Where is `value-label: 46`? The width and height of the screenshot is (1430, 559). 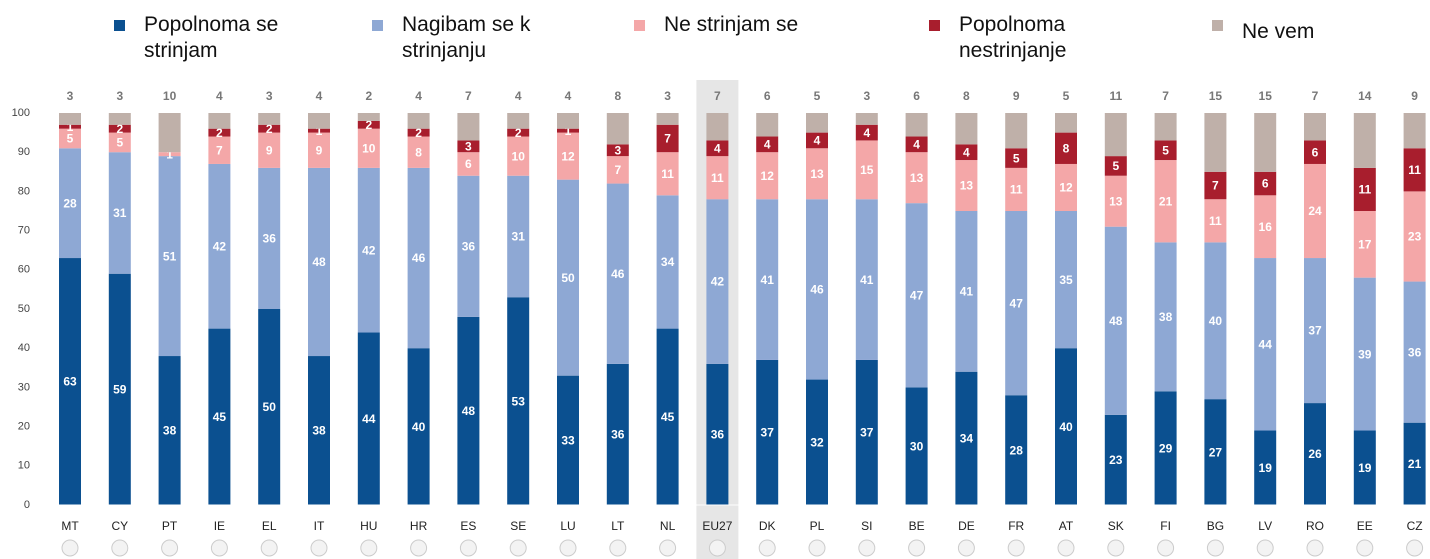
value-label: 46 is located at coordinates (618, 274).